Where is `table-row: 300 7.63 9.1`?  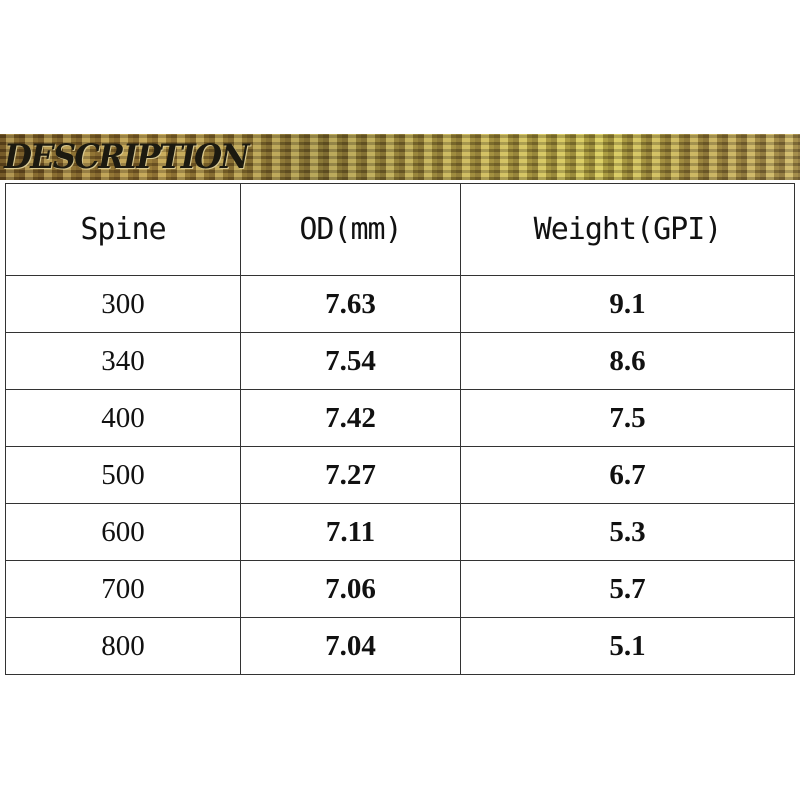 table-row: 300 7.63 9.1 is located at coordinates (400, 304).